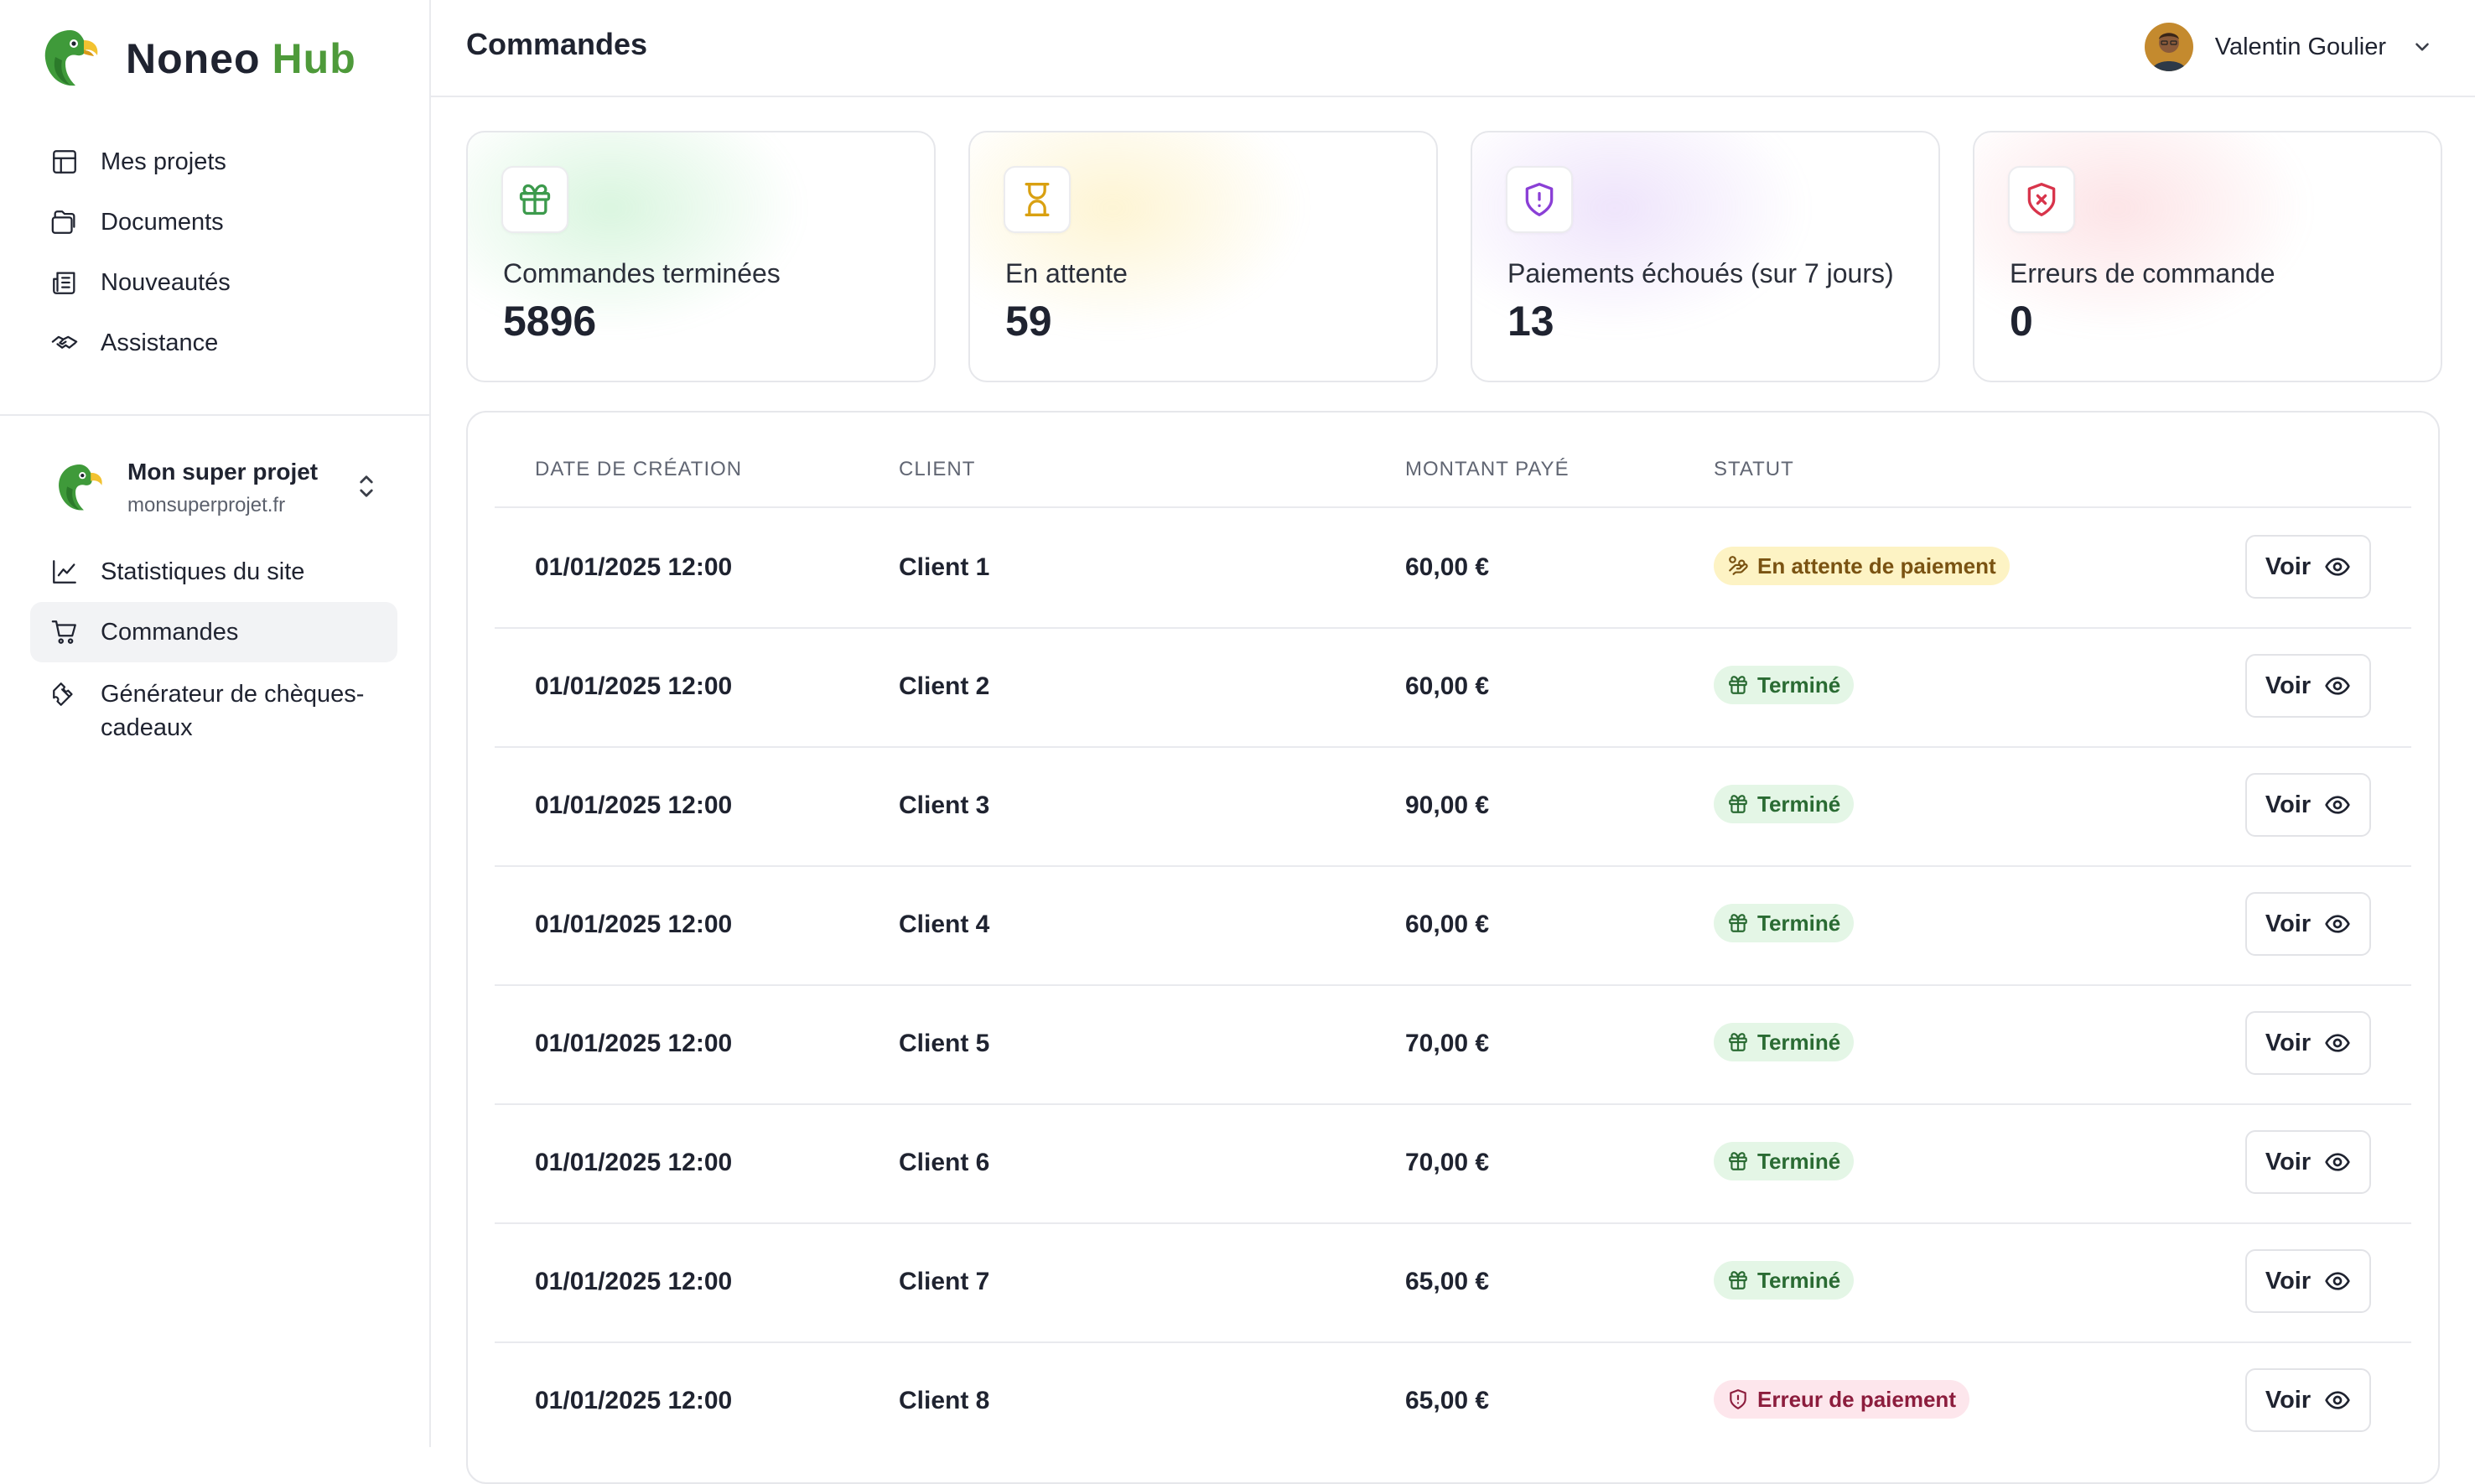  I want to click on column-header-client: CLIENT, so click(937, 469).